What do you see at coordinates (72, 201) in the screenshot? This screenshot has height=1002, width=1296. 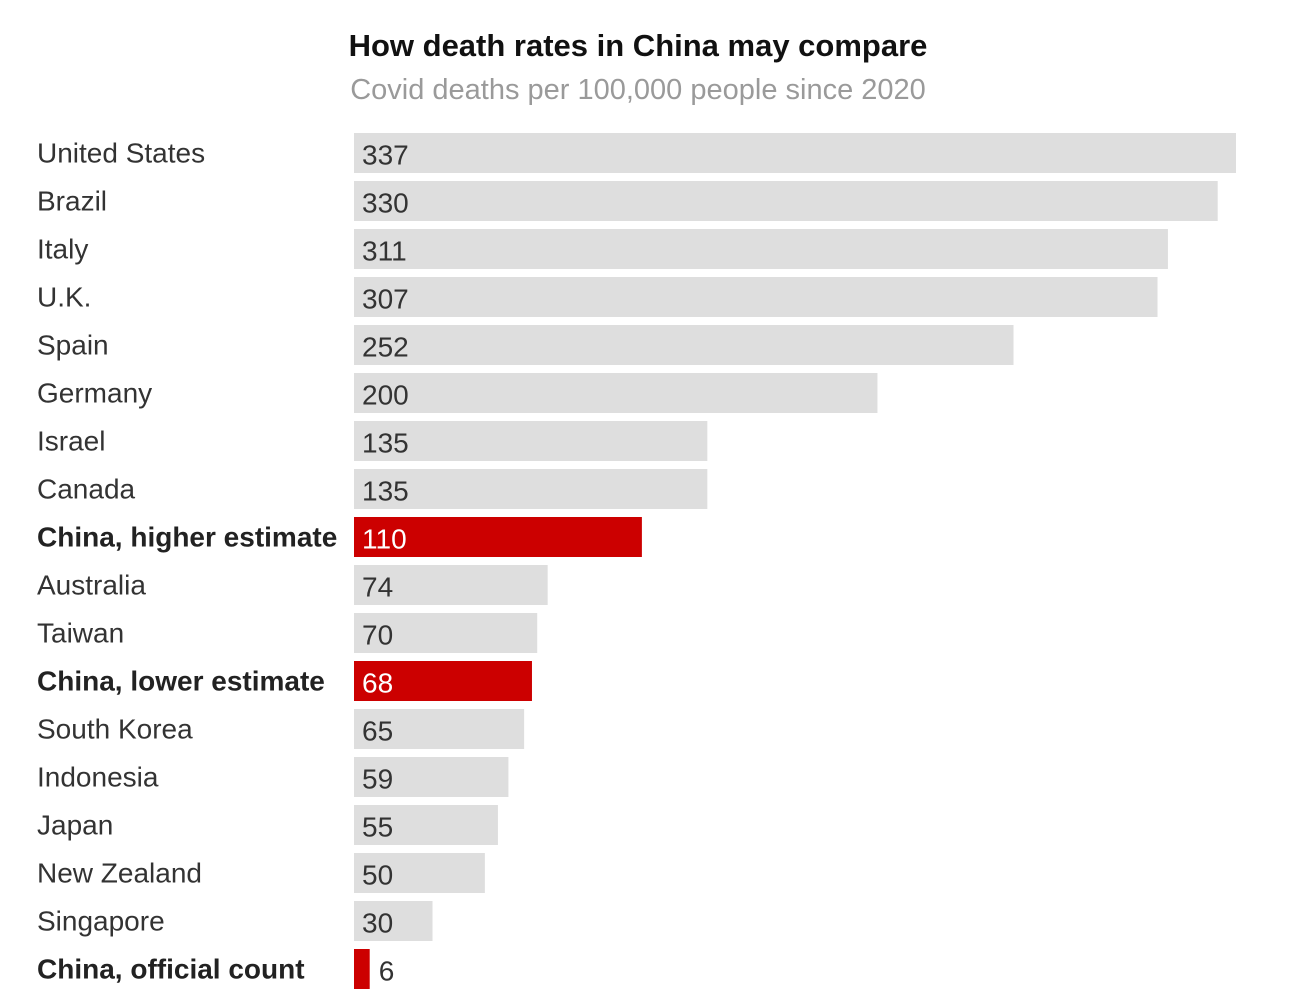 I see `category-label: Brazil` at bounding box center [72, 201].